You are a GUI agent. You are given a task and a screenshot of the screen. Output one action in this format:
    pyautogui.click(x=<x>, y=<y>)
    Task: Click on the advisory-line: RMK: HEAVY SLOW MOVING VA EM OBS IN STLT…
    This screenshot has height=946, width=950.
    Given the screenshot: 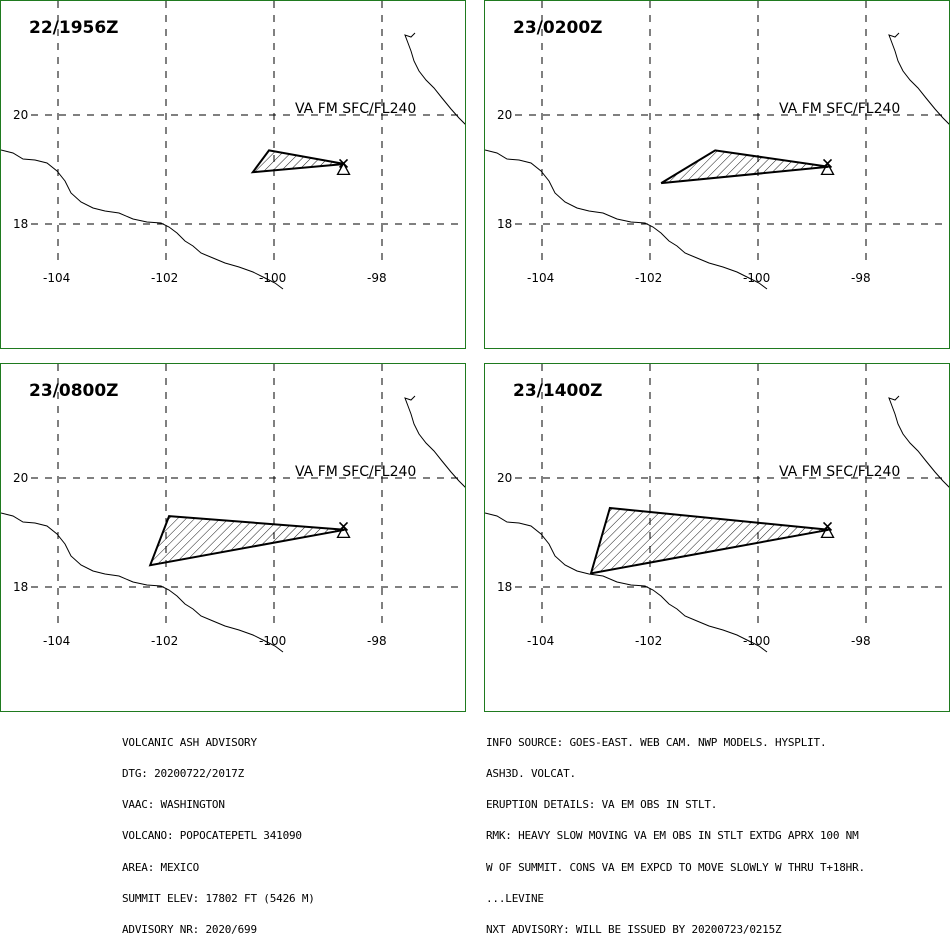 What is the action you would take?
    pyautogui.click(x=672, y=836)
    